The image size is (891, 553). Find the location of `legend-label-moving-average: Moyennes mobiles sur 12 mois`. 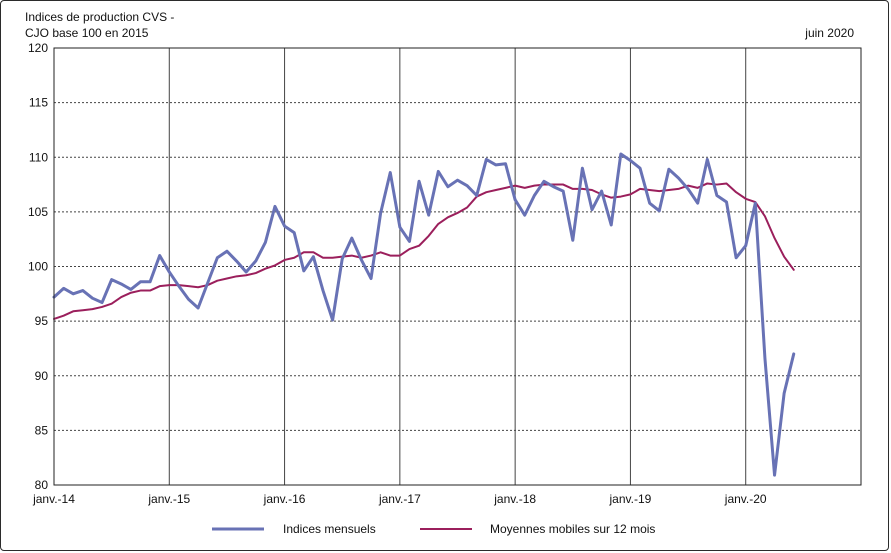

legend-label-moving-average: Moyennes mobiles sur 12 mois is located at coordinates (572, 529).